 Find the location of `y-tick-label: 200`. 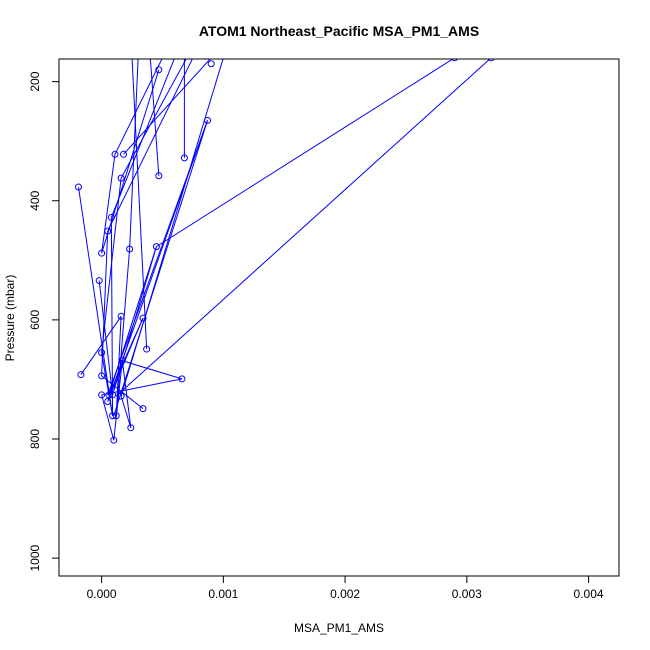

y-tick-label: 200 is located at coordinates (35, 81).